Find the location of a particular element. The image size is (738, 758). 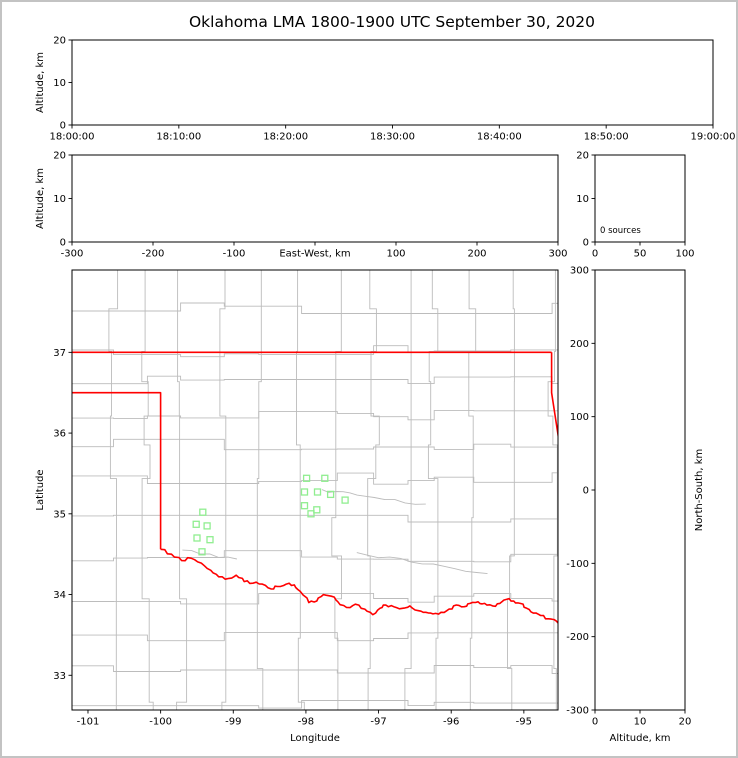

y-tick-label: 35 is located at coordinates (59, 514).